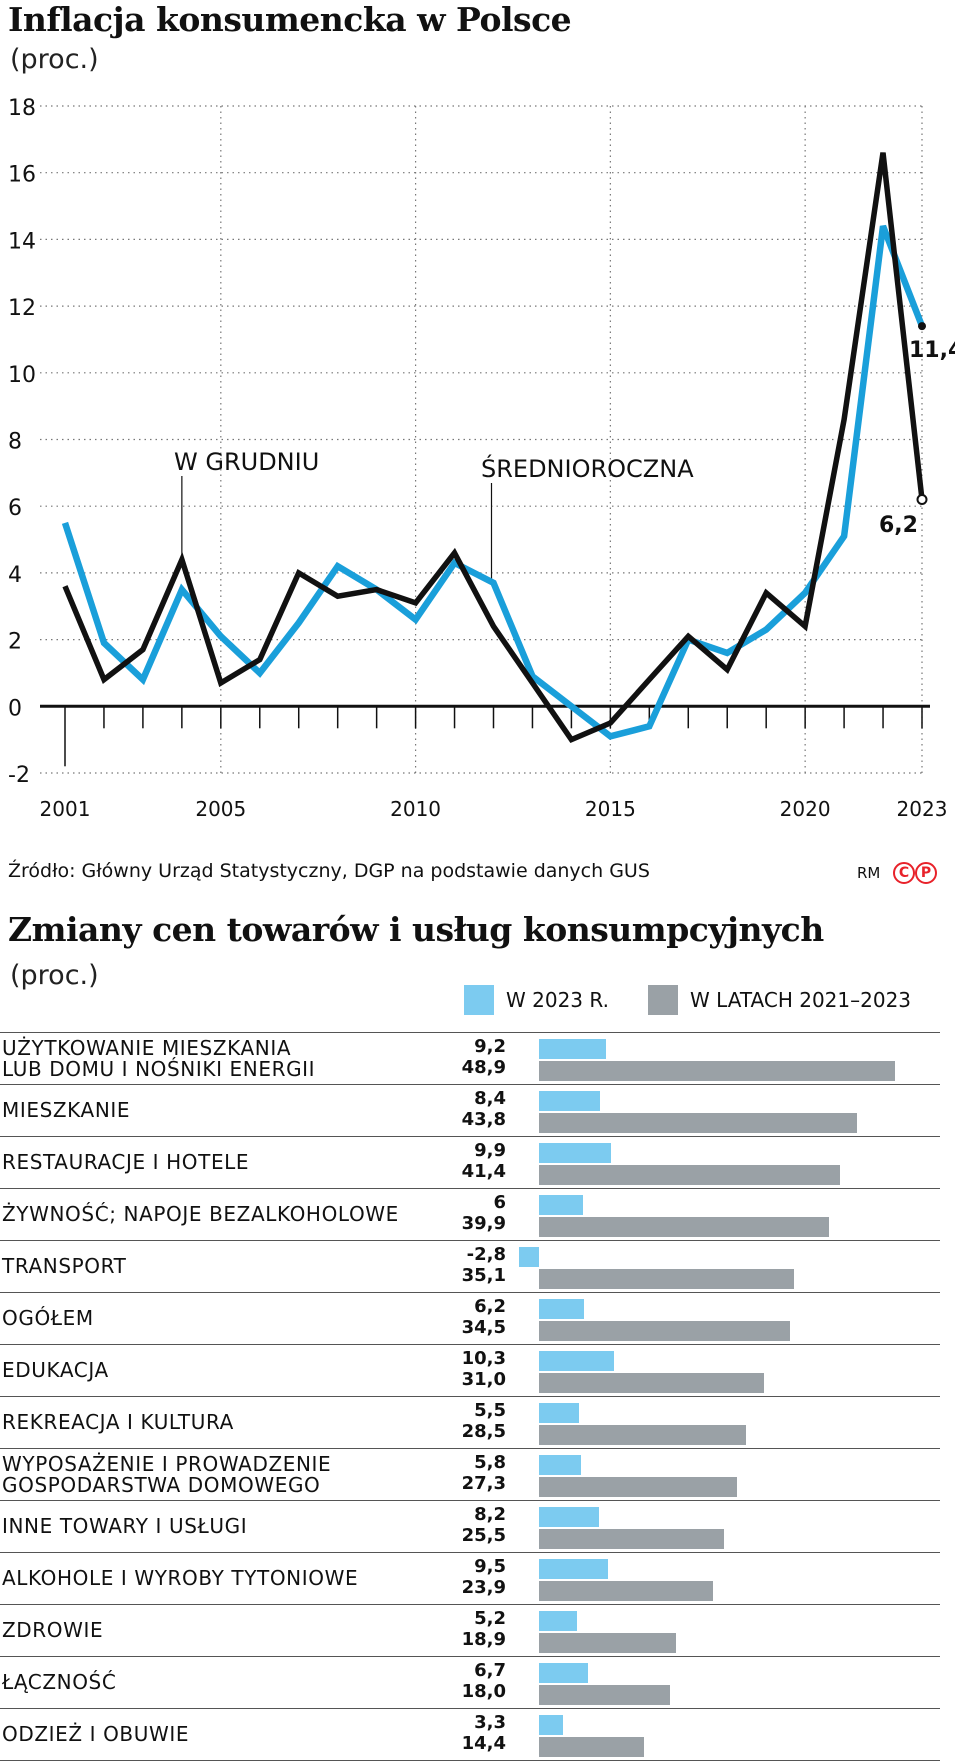 This screenshot has height=1761, width=955. What do you see at coordinates (490, 1046) in the screenshot?
I see `value-label-2023: 9,2` at bounding box center [490, 1046].